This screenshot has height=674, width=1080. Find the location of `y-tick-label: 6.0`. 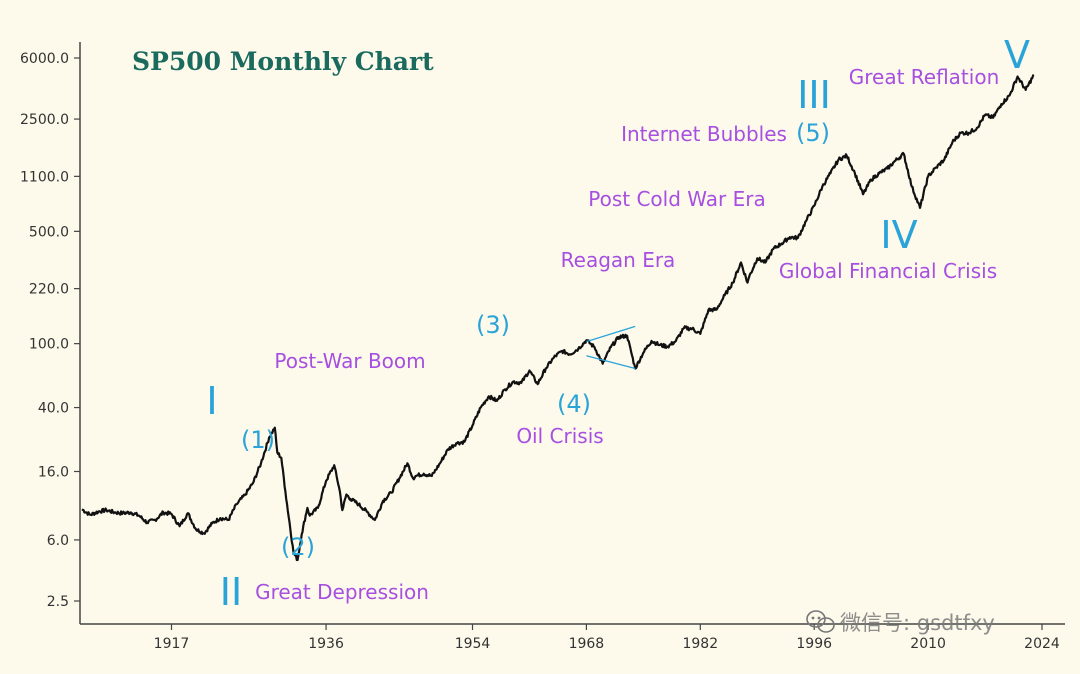

y-tick-label: 6.0 is located at coordinates (58, 541).